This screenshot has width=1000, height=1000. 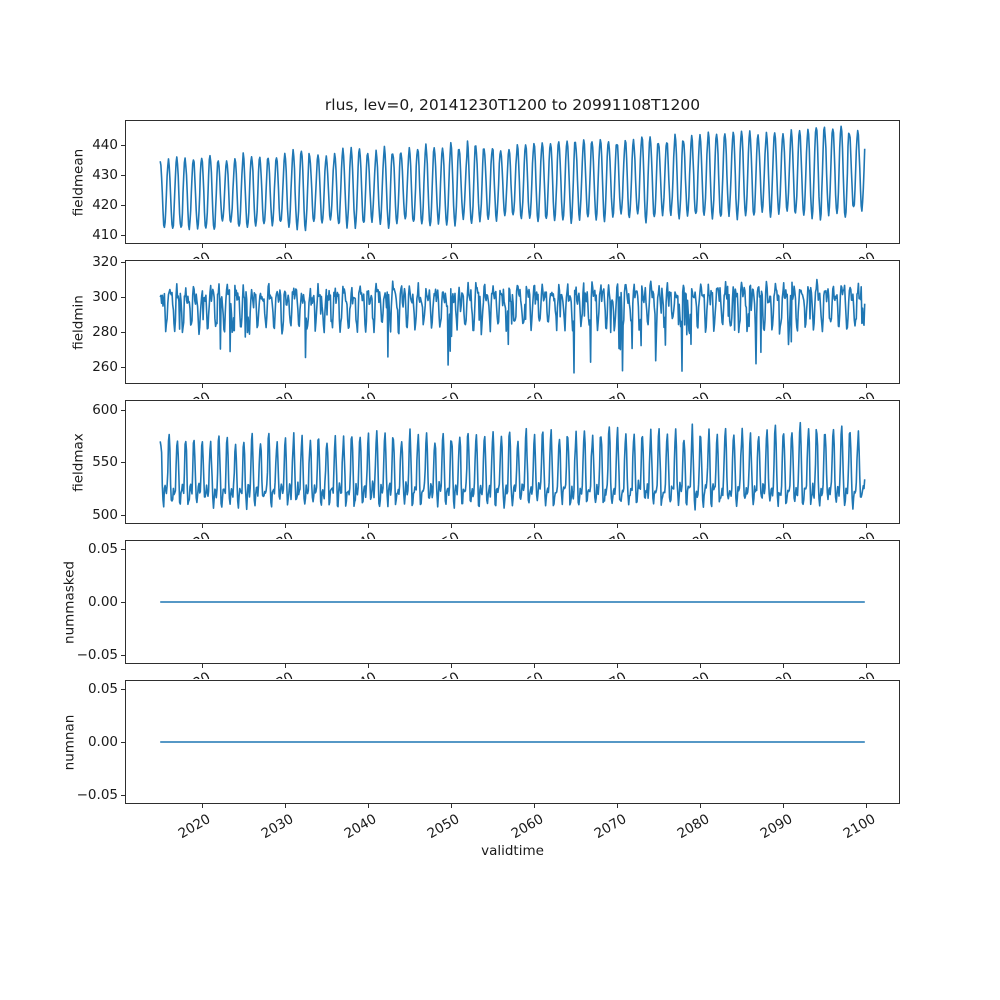 I want to click on y-tick-label: 320, so click(x=105, y=262).